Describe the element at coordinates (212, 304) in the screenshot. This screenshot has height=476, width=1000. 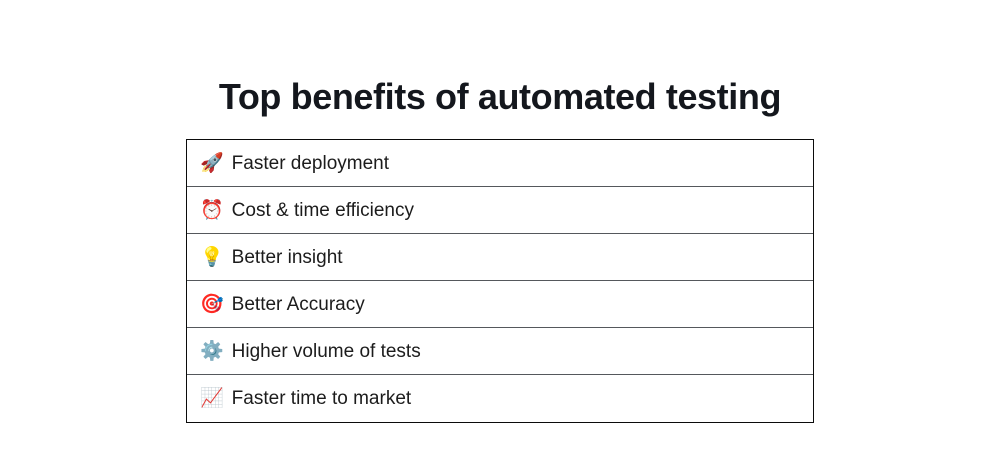
I see `dart-target-icon: 🎯` at that location.